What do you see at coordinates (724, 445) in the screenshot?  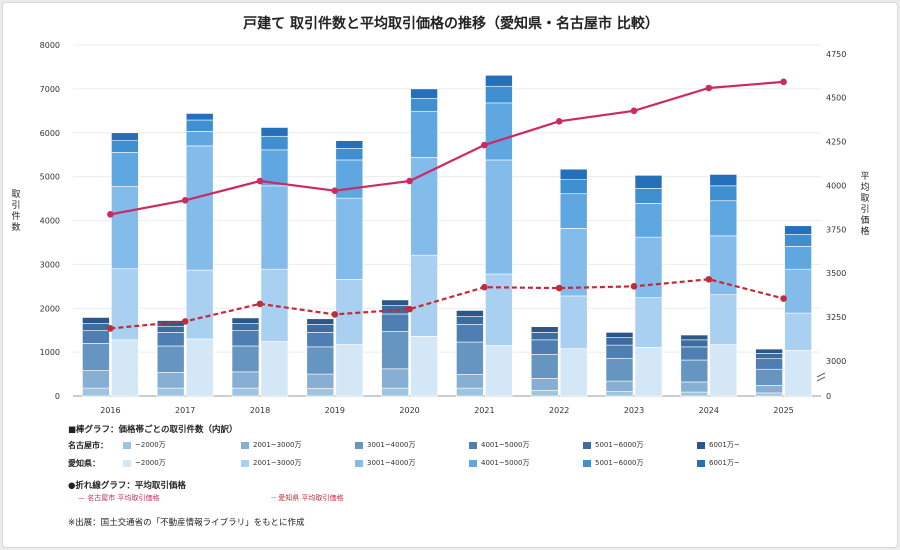 I see `legend-item-label: 6001万~` at bounding box center [724, 445].